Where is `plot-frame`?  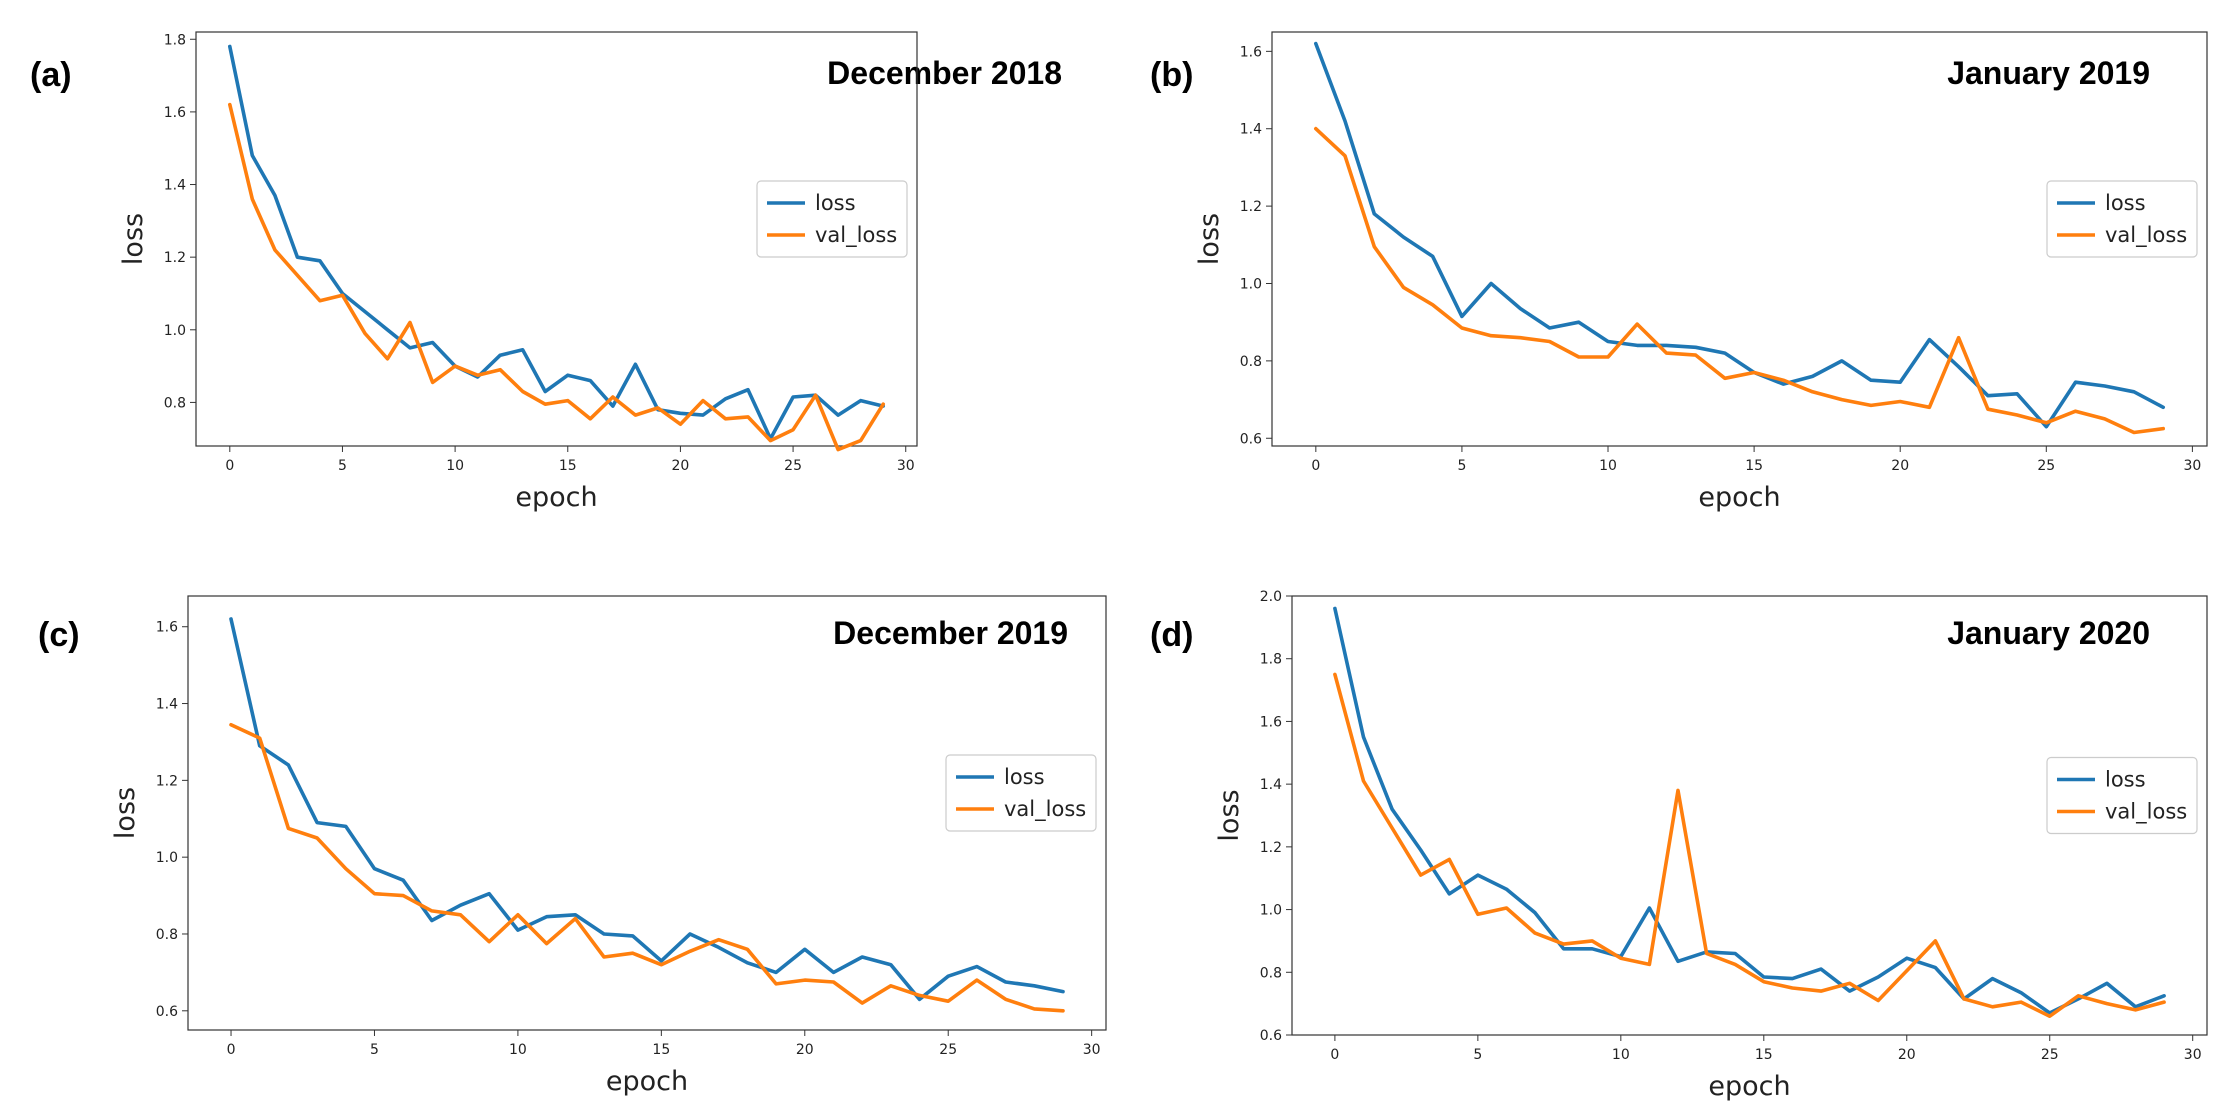 plot-frame is located at coordinates (556, 239).